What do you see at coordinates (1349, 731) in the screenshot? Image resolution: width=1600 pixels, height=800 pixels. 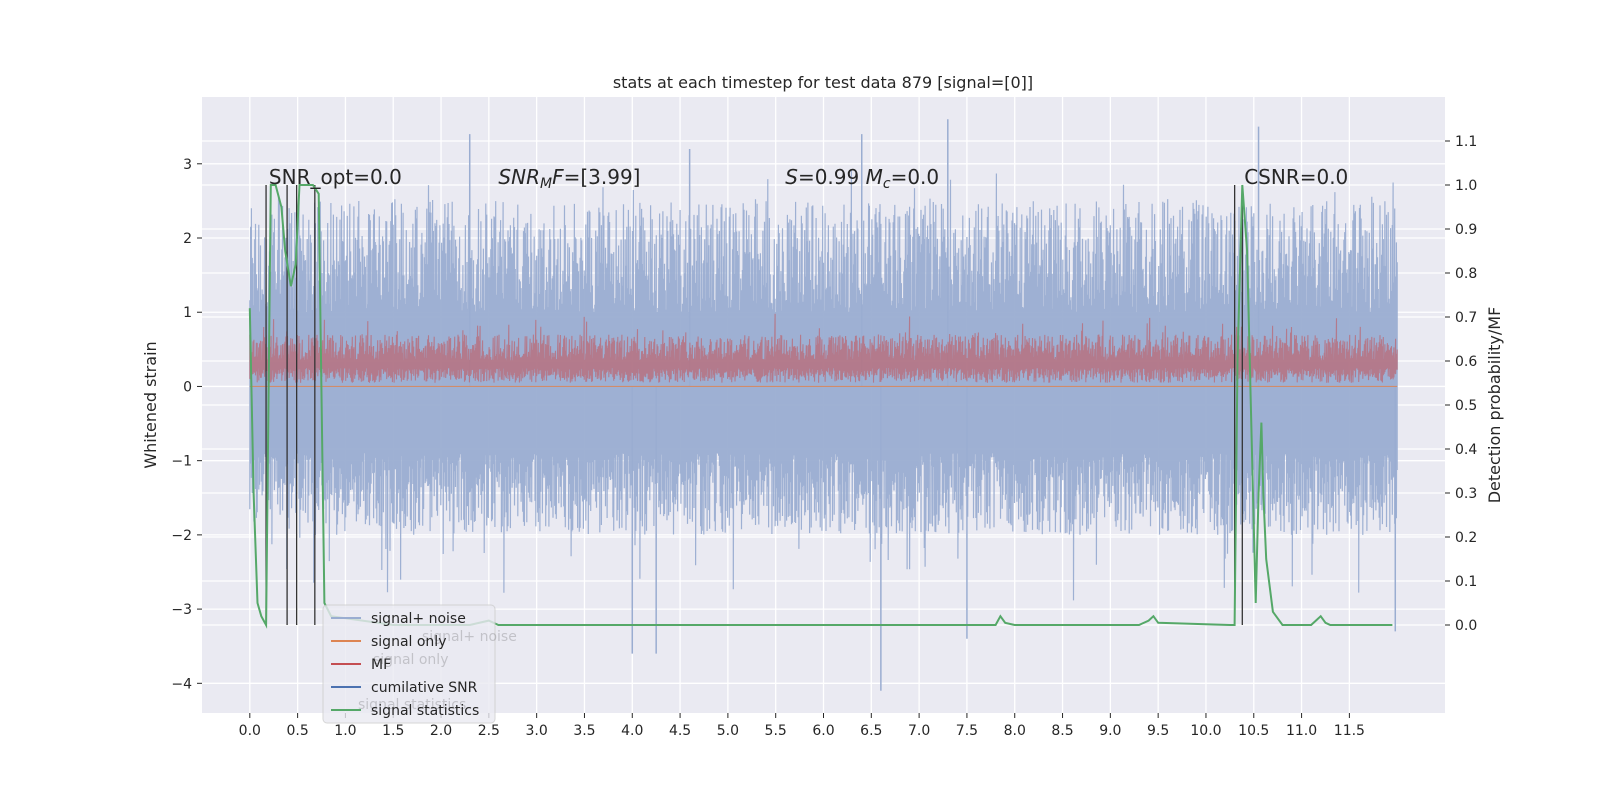 I see `x-tick-label: 11.5` at bounding box center [1349, 731].